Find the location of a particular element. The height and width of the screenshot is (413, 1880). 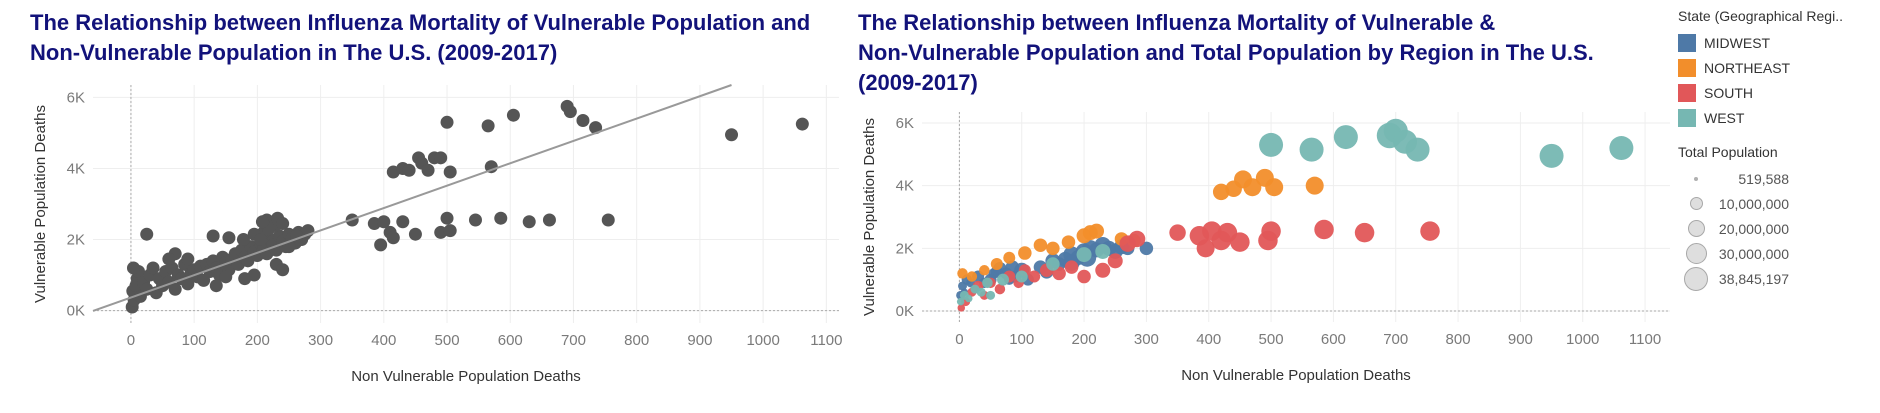

size-legend-item: 30,000,000 is located at coordinates (1760, 253).